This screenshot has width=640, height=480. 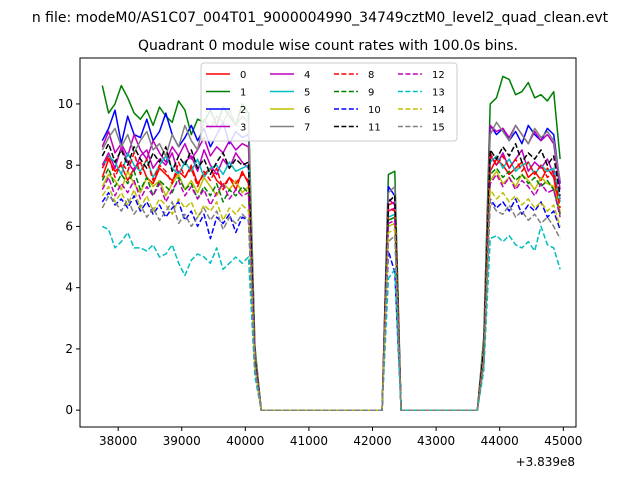 What do you see at coordinates (69, 410) in the screenshot?
I see `y-tick-label: 0` at bounding box center [69, 410].